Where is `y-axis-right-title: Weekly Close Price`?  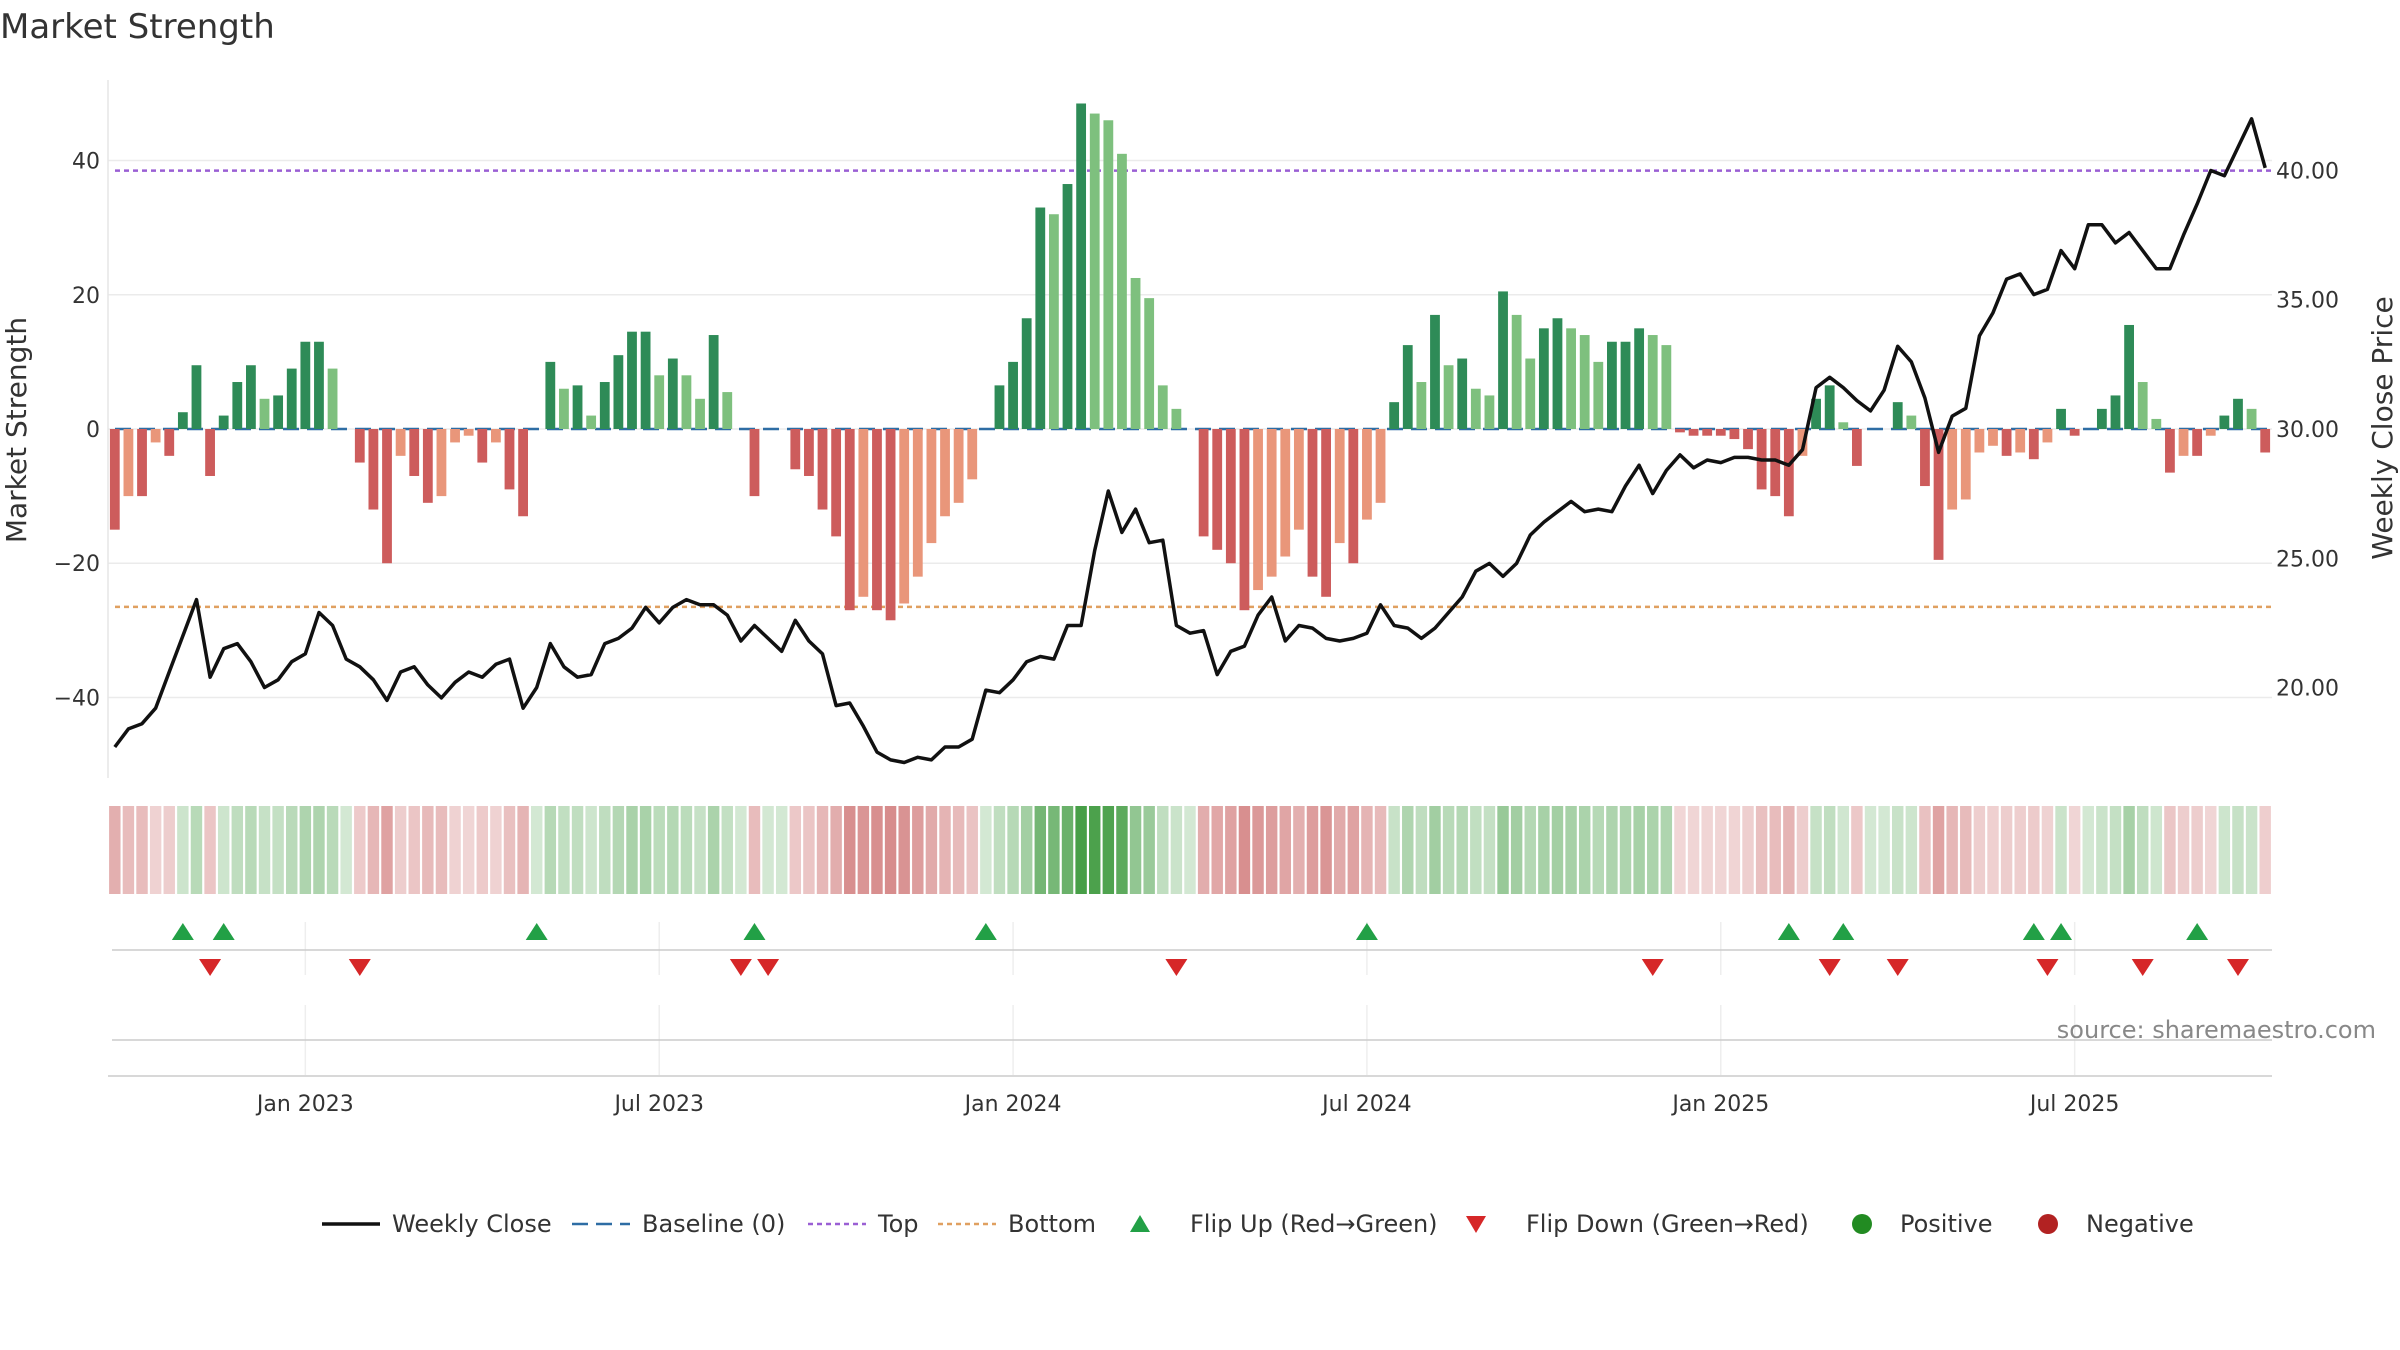 y-axis-right-title: Weekly Close Price is located at coordinates (2382, 427).